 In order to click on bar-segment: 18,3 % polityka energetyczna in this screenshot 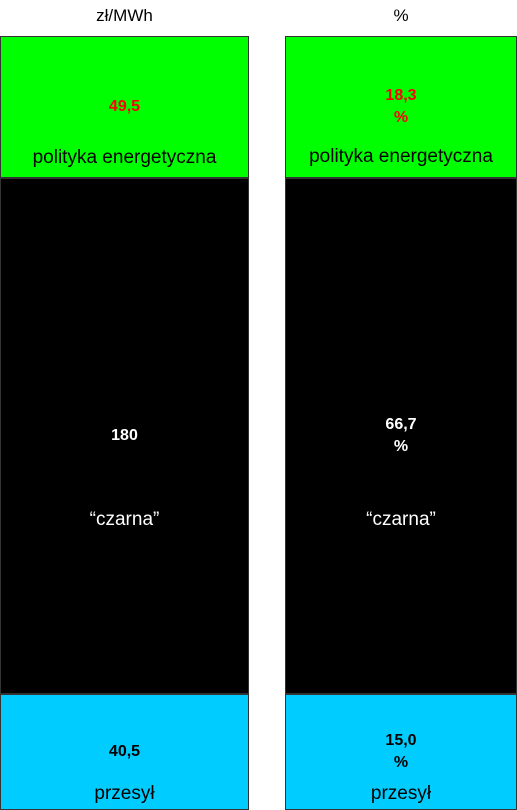, I will do `click(401, 107)`.